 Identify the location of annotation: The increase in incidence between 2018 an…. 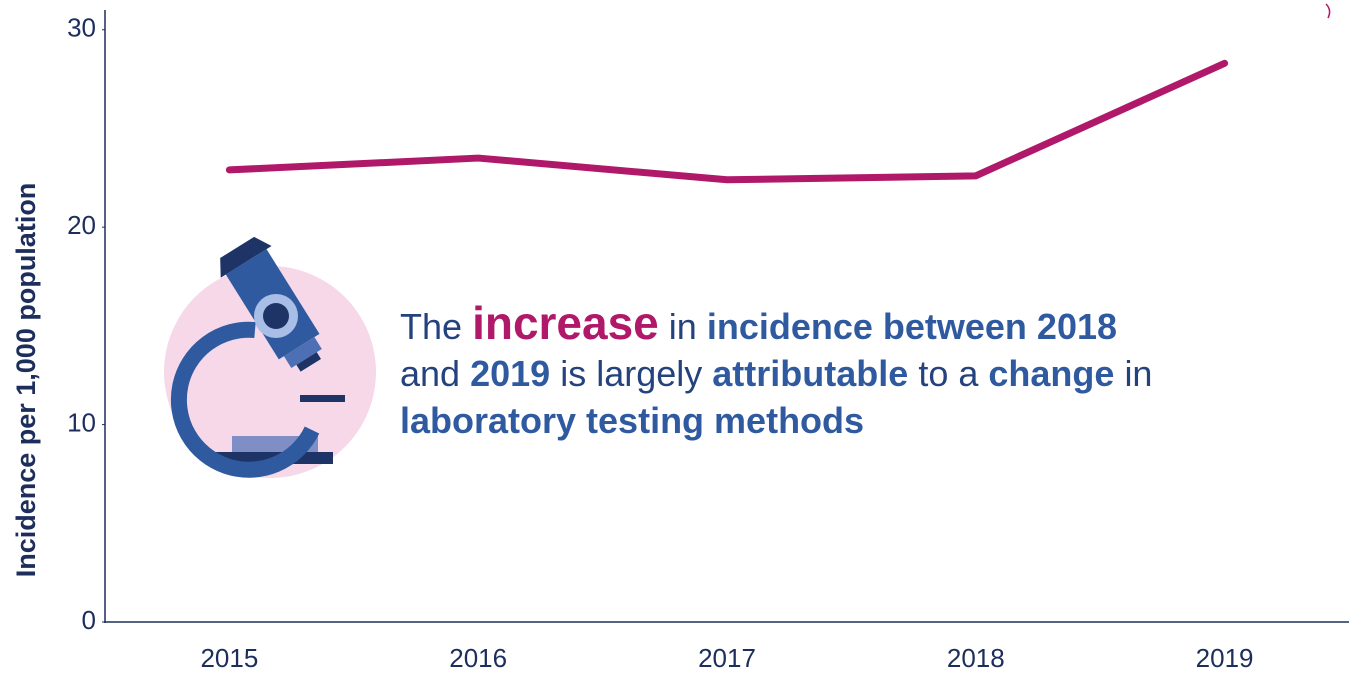
(865, 372).